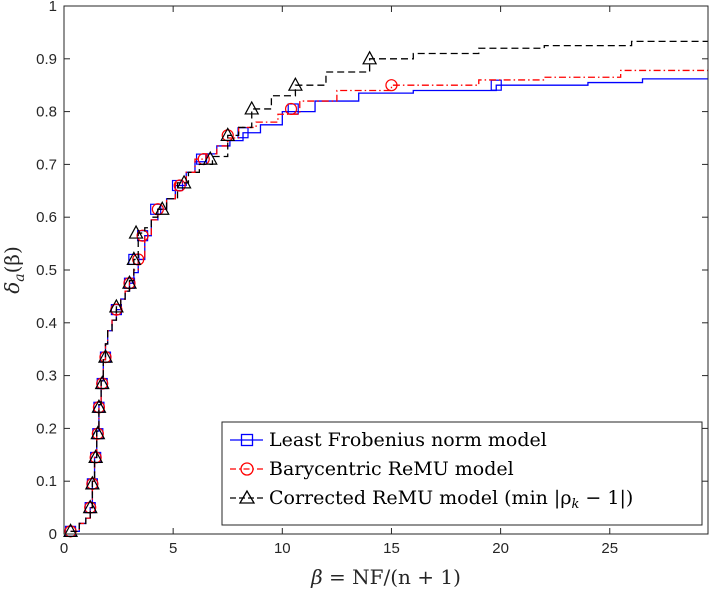  I want to click on y-axis-label: δa(β), so click(14, 270).